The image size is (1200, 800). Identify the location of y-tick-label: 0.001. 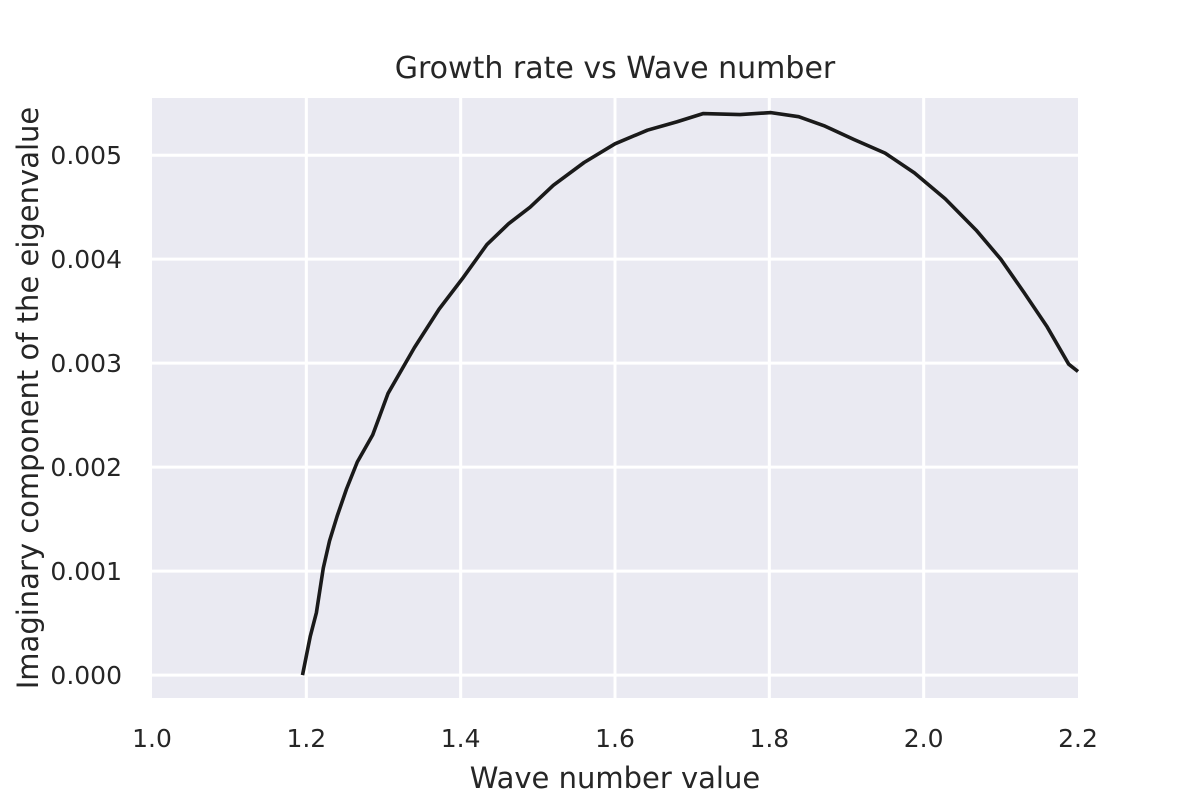
(86, 571).